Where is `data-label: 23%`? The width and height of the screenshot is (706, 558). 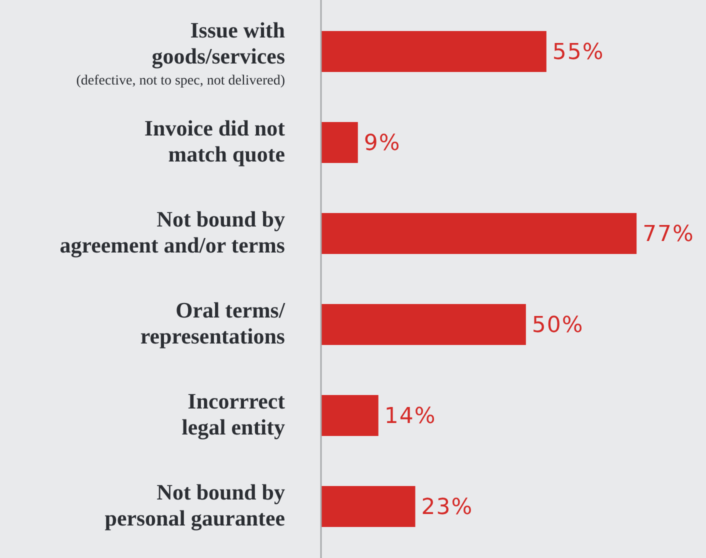
data-label: 23% is located at coordinates (447, 507).